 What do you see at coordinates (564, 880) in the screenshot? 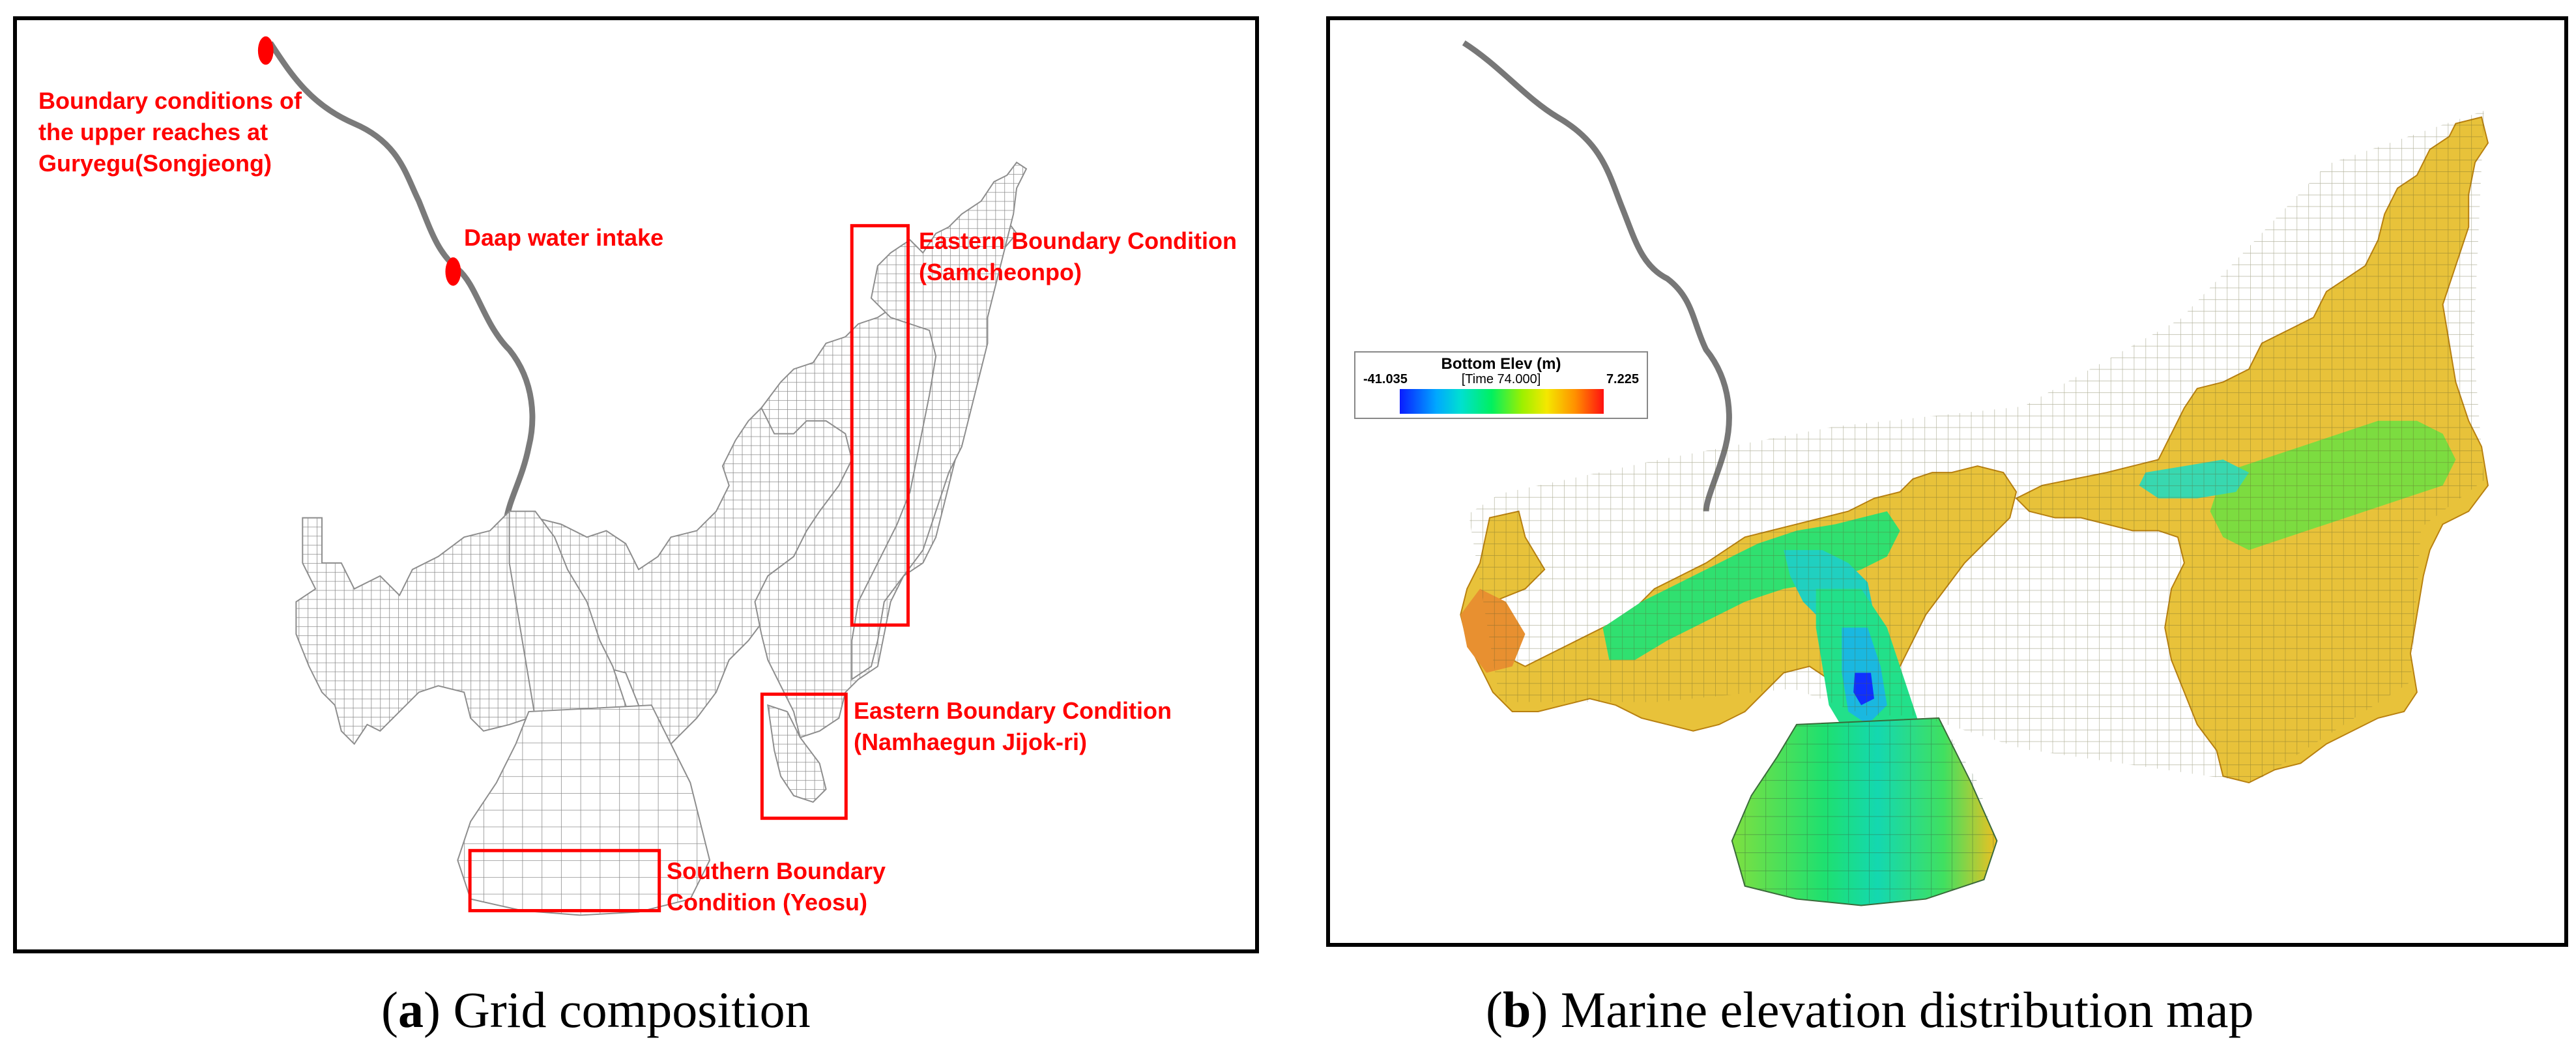
I see `southern-boundary-yeosu-box` at bounding box center [564, 880].